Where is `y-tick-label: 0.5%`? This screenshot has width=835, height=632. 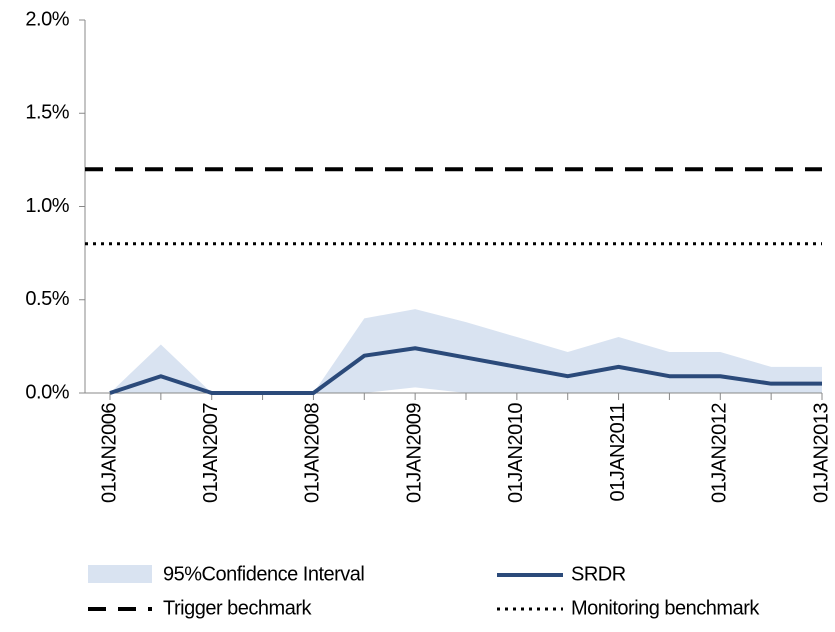 y-tick-label: 0.5% is located at coordinates (47, 299).